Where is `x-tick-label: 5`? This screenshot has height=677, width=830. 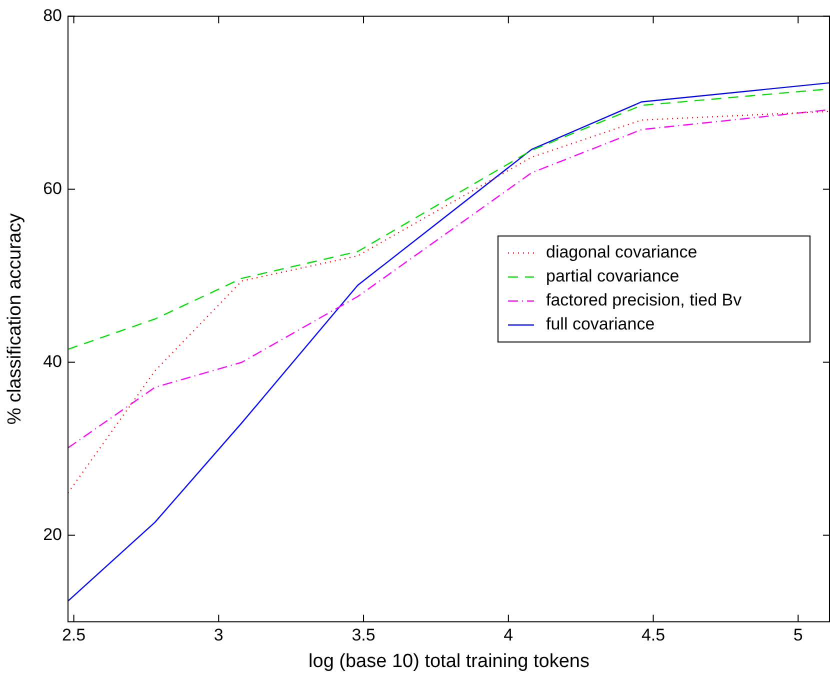 x-tick-label: 5 is located at coordinates (798, 635).